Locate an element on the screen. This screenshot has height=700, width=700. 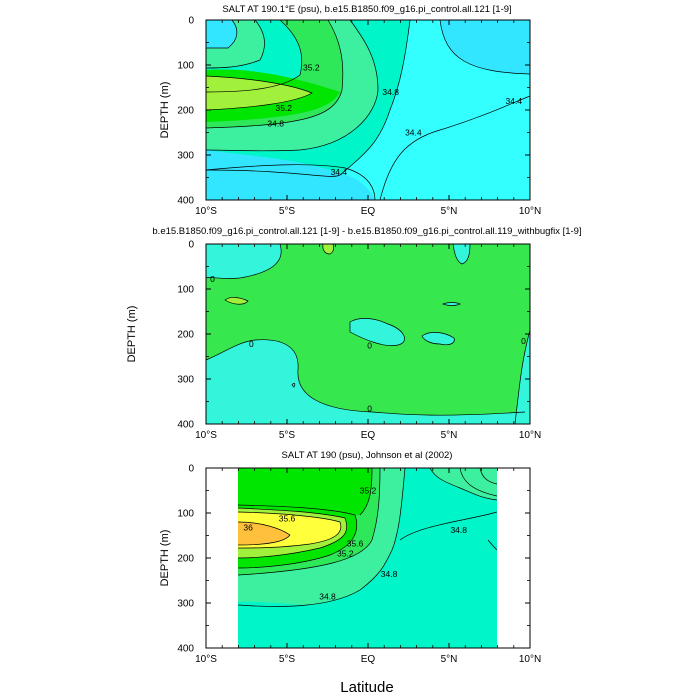
panel2-ylabel: DEPTH (m) is located at coordinates (132, 334).